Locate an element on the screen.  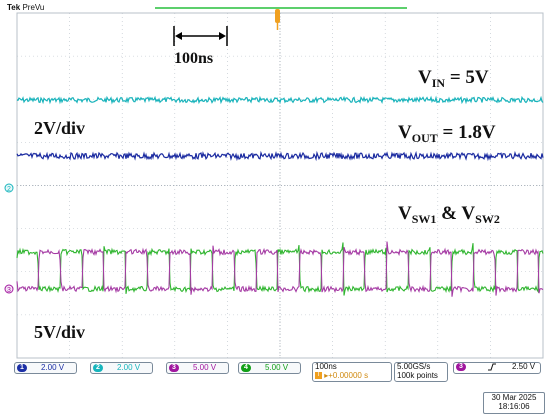
horizontal-position-value: ▸+0.00000 s is located at coordinates (346, 375).